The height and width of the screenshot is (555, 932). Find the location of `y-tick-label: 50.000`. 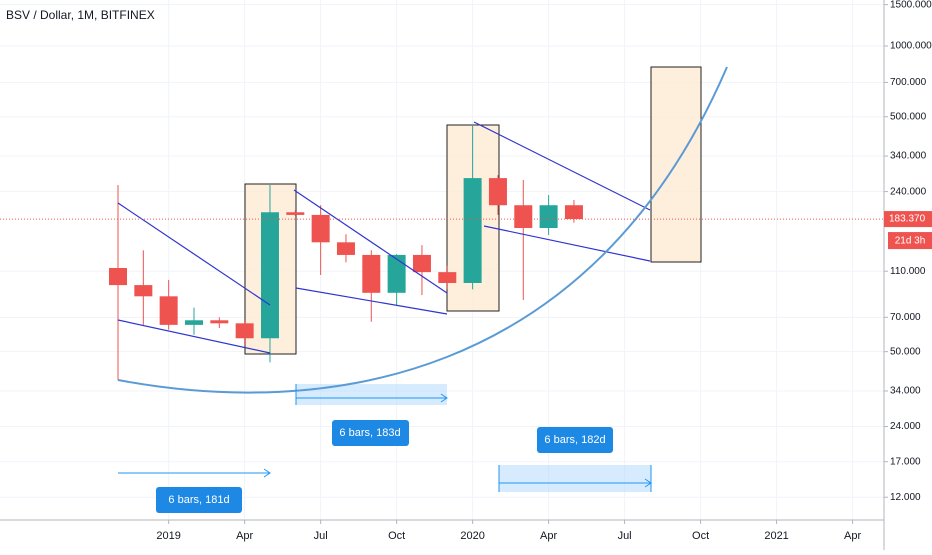

y-tick-label: 50.000 is located at coordinates (905, 351).